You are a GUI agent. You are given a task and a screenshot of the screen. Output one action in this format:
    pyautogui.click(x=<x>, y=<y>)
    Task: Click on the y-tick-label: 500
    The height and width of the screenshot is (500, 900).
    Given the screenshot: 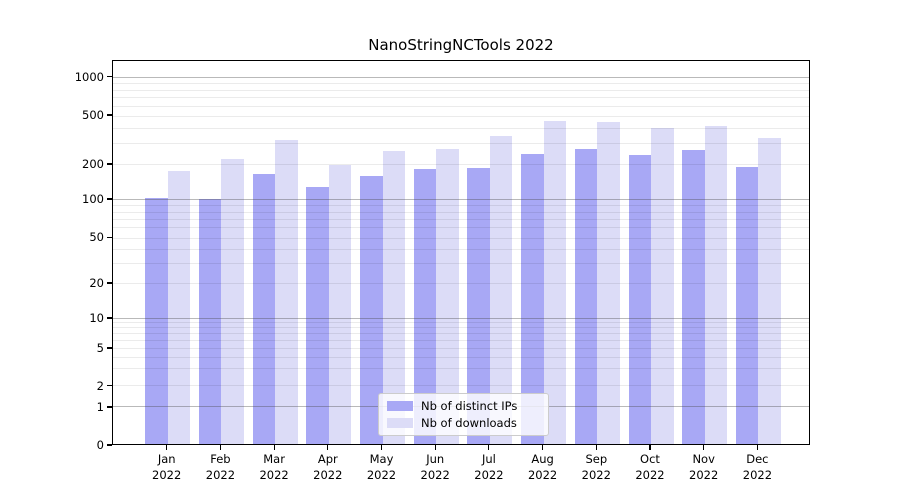 What is the action you would take?
    pyautogui.click(x=93, y=115)
    